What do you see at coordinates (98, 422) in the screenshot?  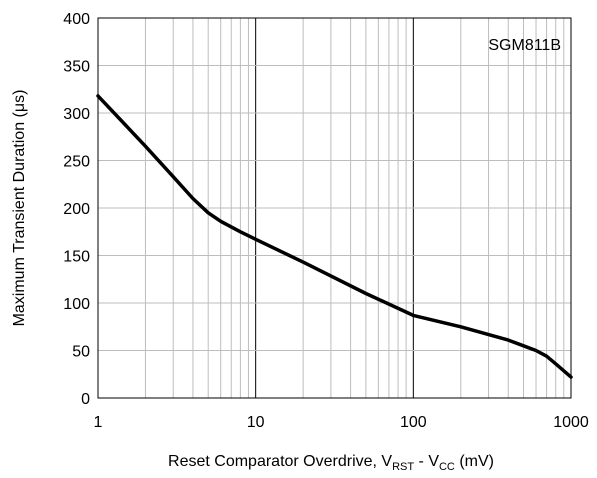 I see `x-tick-label: 1` at bounding box center [98, 422].